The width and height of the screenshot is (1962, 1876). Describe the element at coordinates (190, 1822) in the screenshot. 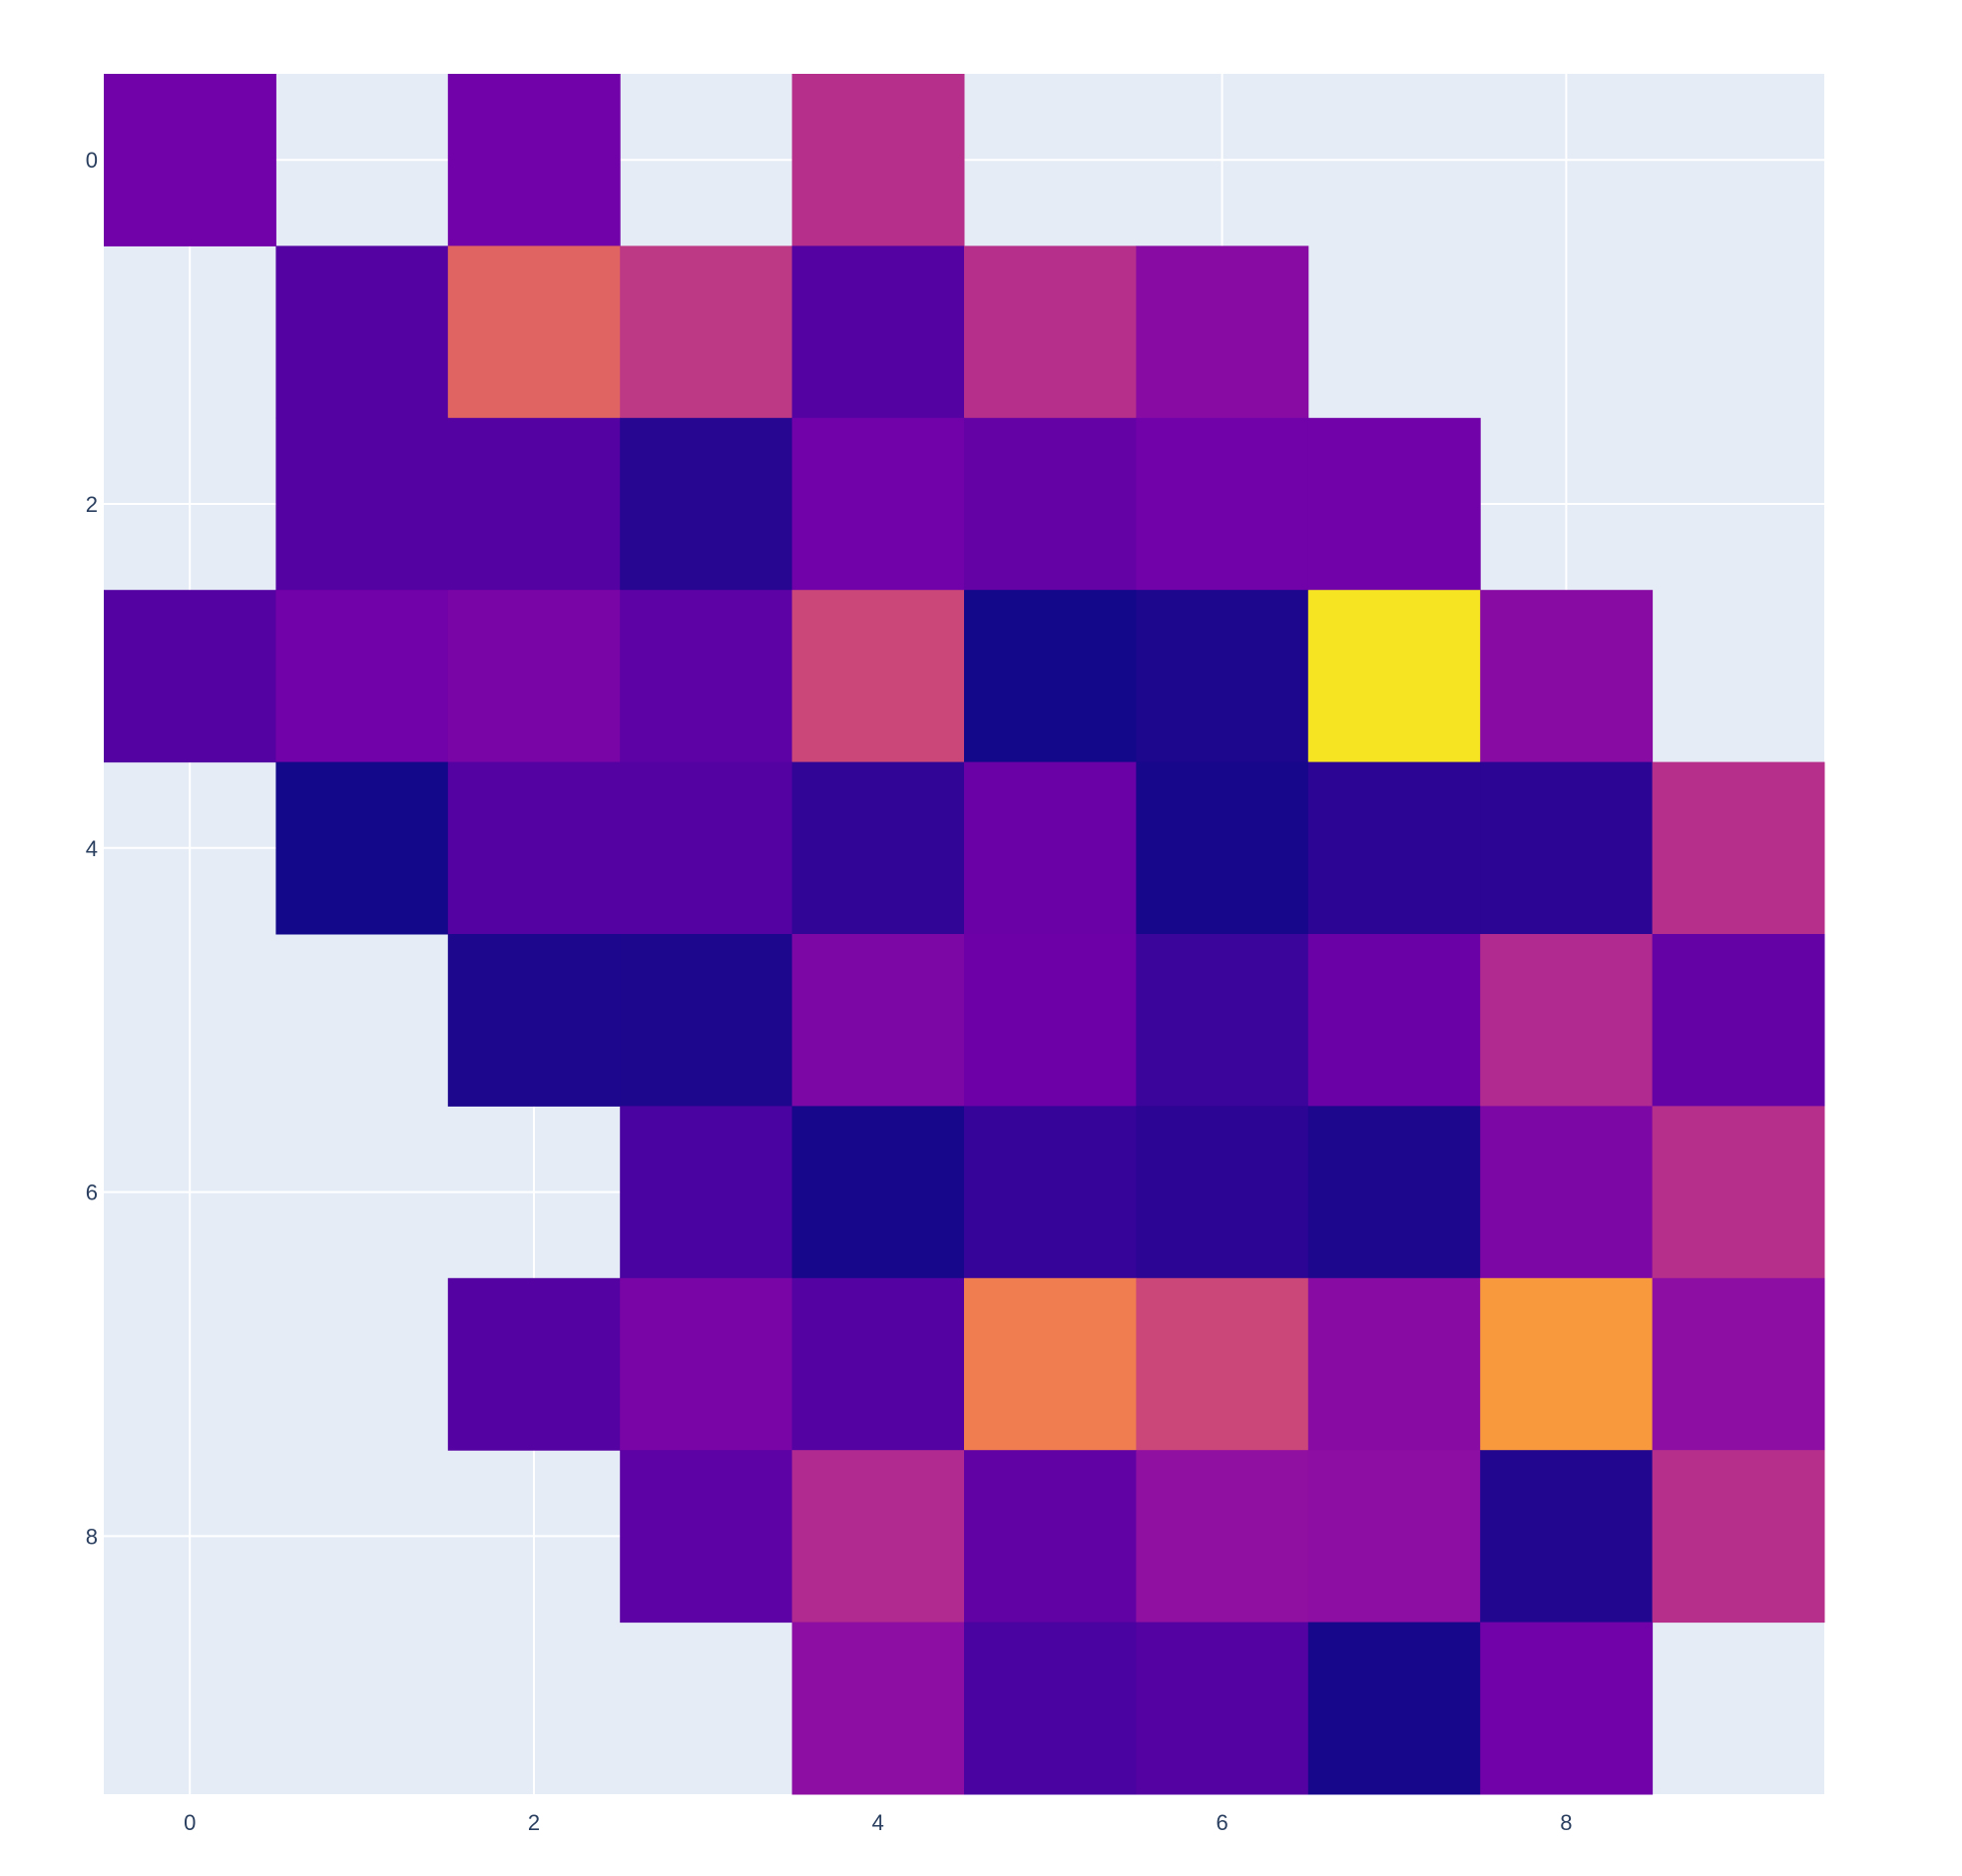

I see `x-tick-label: 0` at that location.